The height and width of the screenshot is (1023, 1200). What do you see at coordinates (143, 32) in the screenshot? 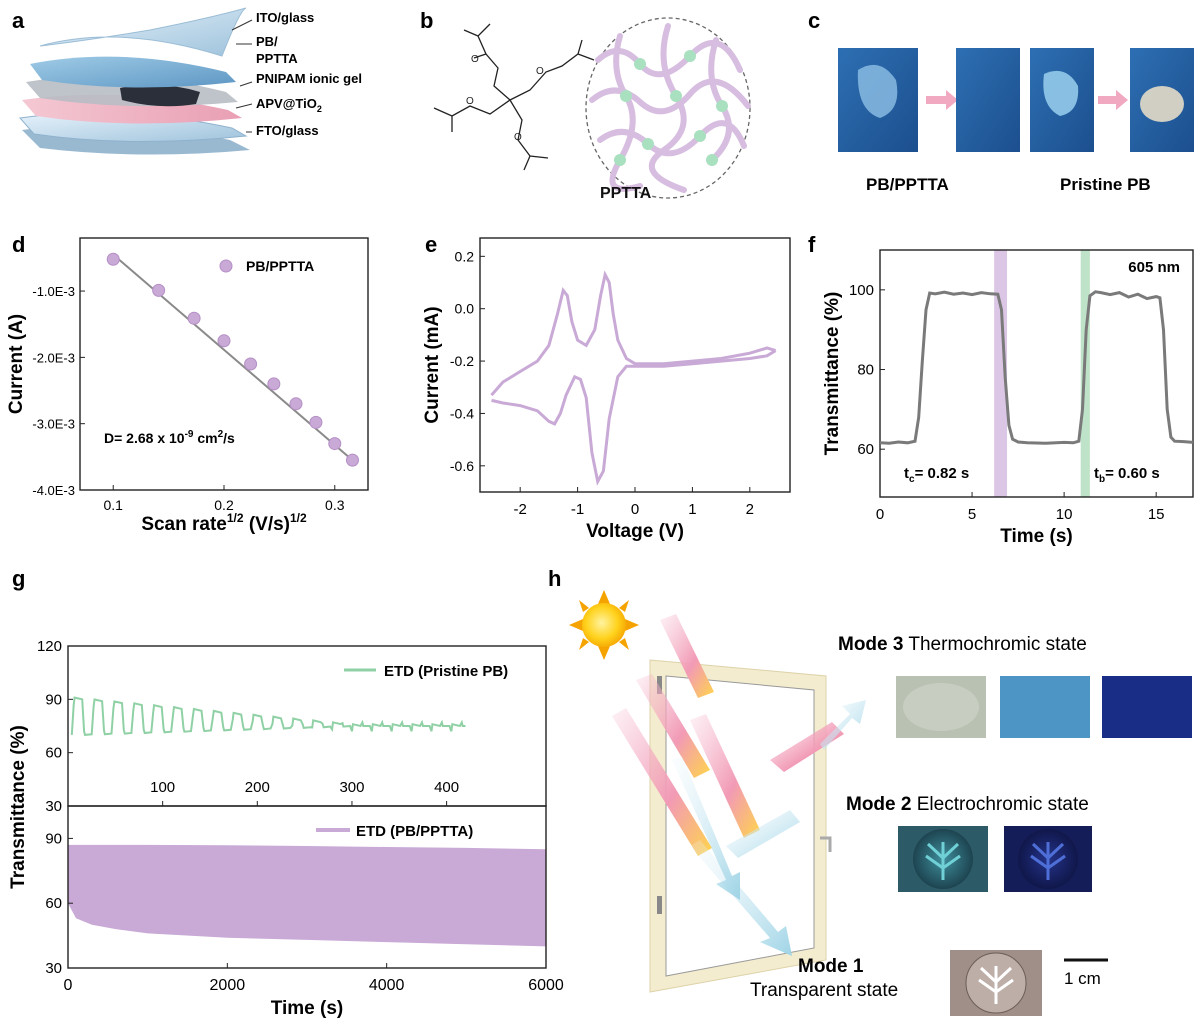
I see `ito-glass-layer` at bounding box center [143, 32].